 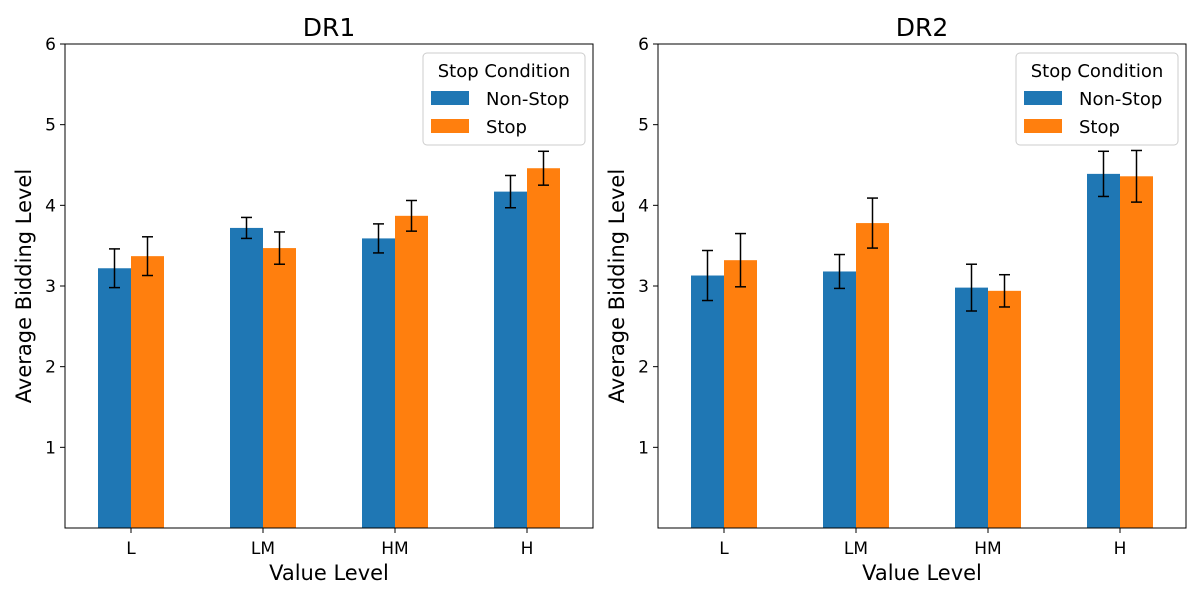 What do you see at coordinates (329, 27) in the screenshot?
I see `chart-title: DR1` at bounding box center [329, 27].